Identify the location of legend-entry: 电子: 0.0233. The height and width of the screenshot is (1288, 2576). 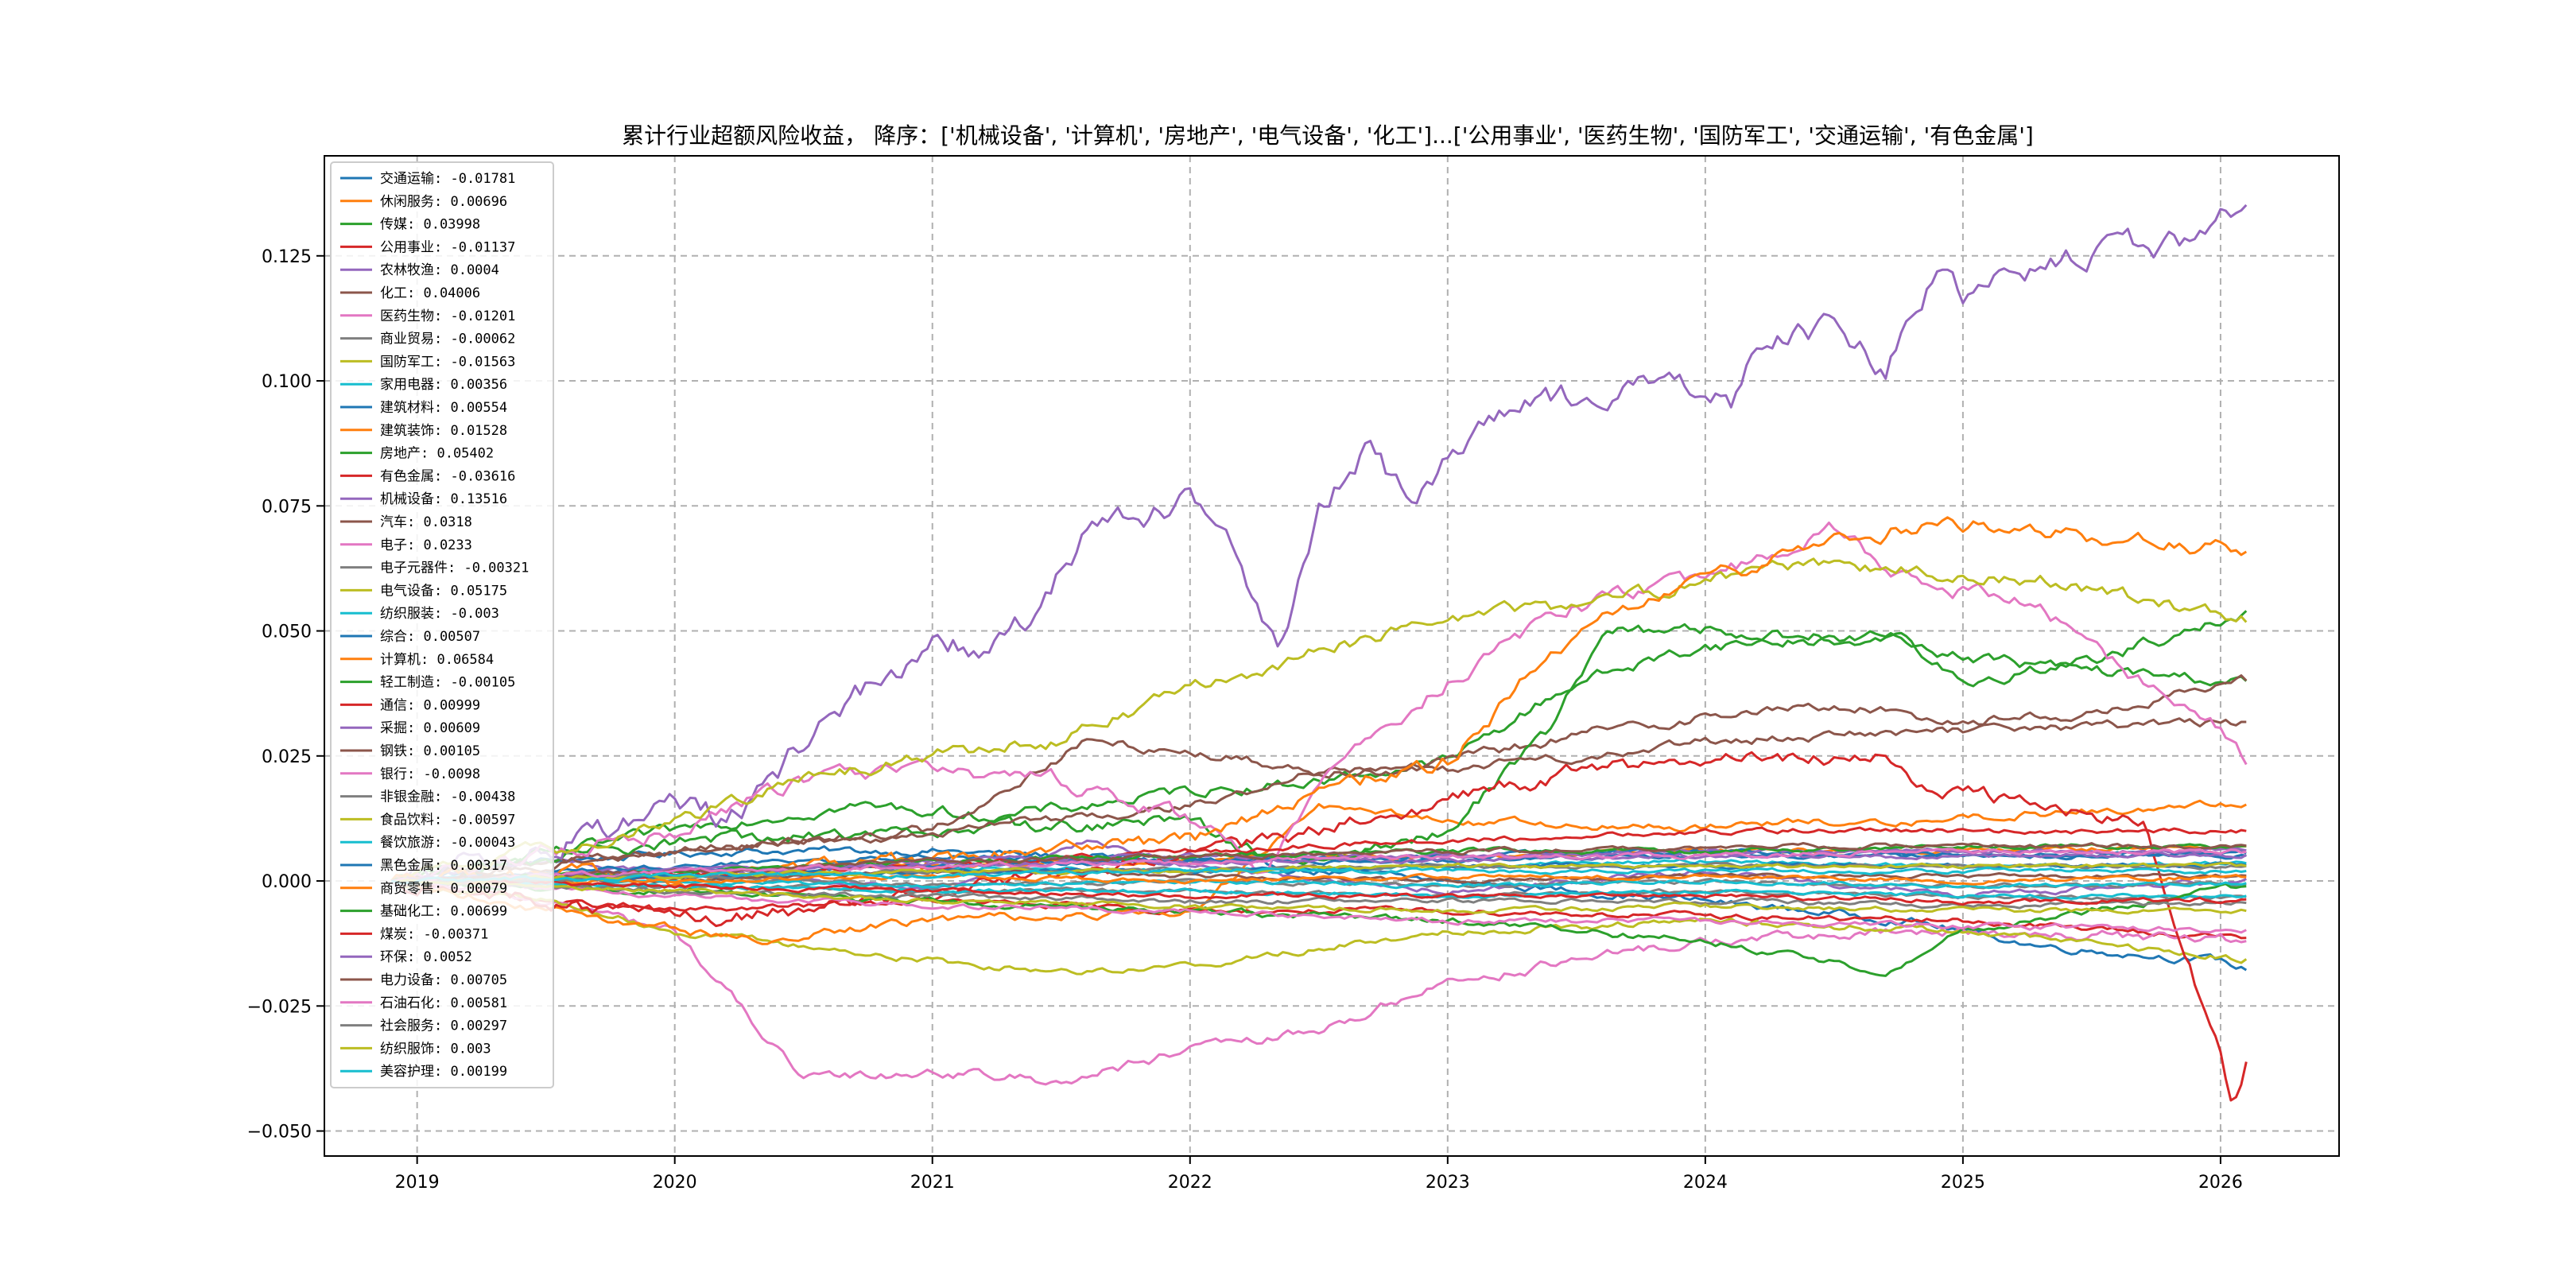
(426, 545).